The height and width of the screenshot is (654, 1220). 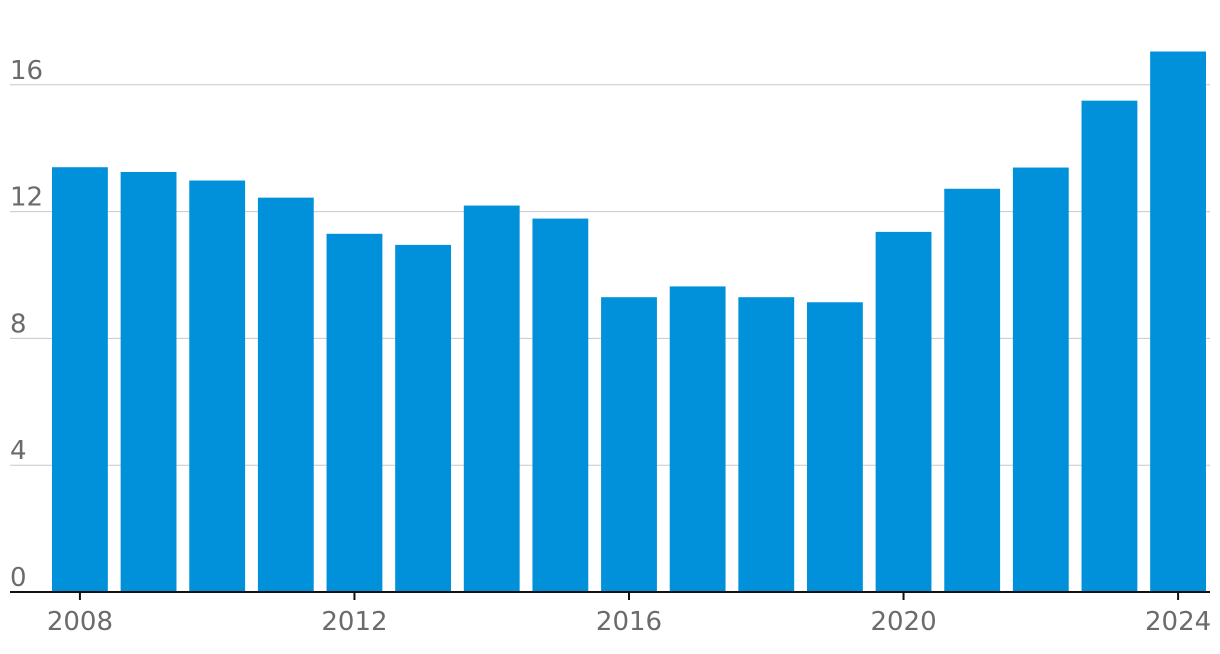 I want to click on y-tick-label: 12, so click(x=26, y=198).